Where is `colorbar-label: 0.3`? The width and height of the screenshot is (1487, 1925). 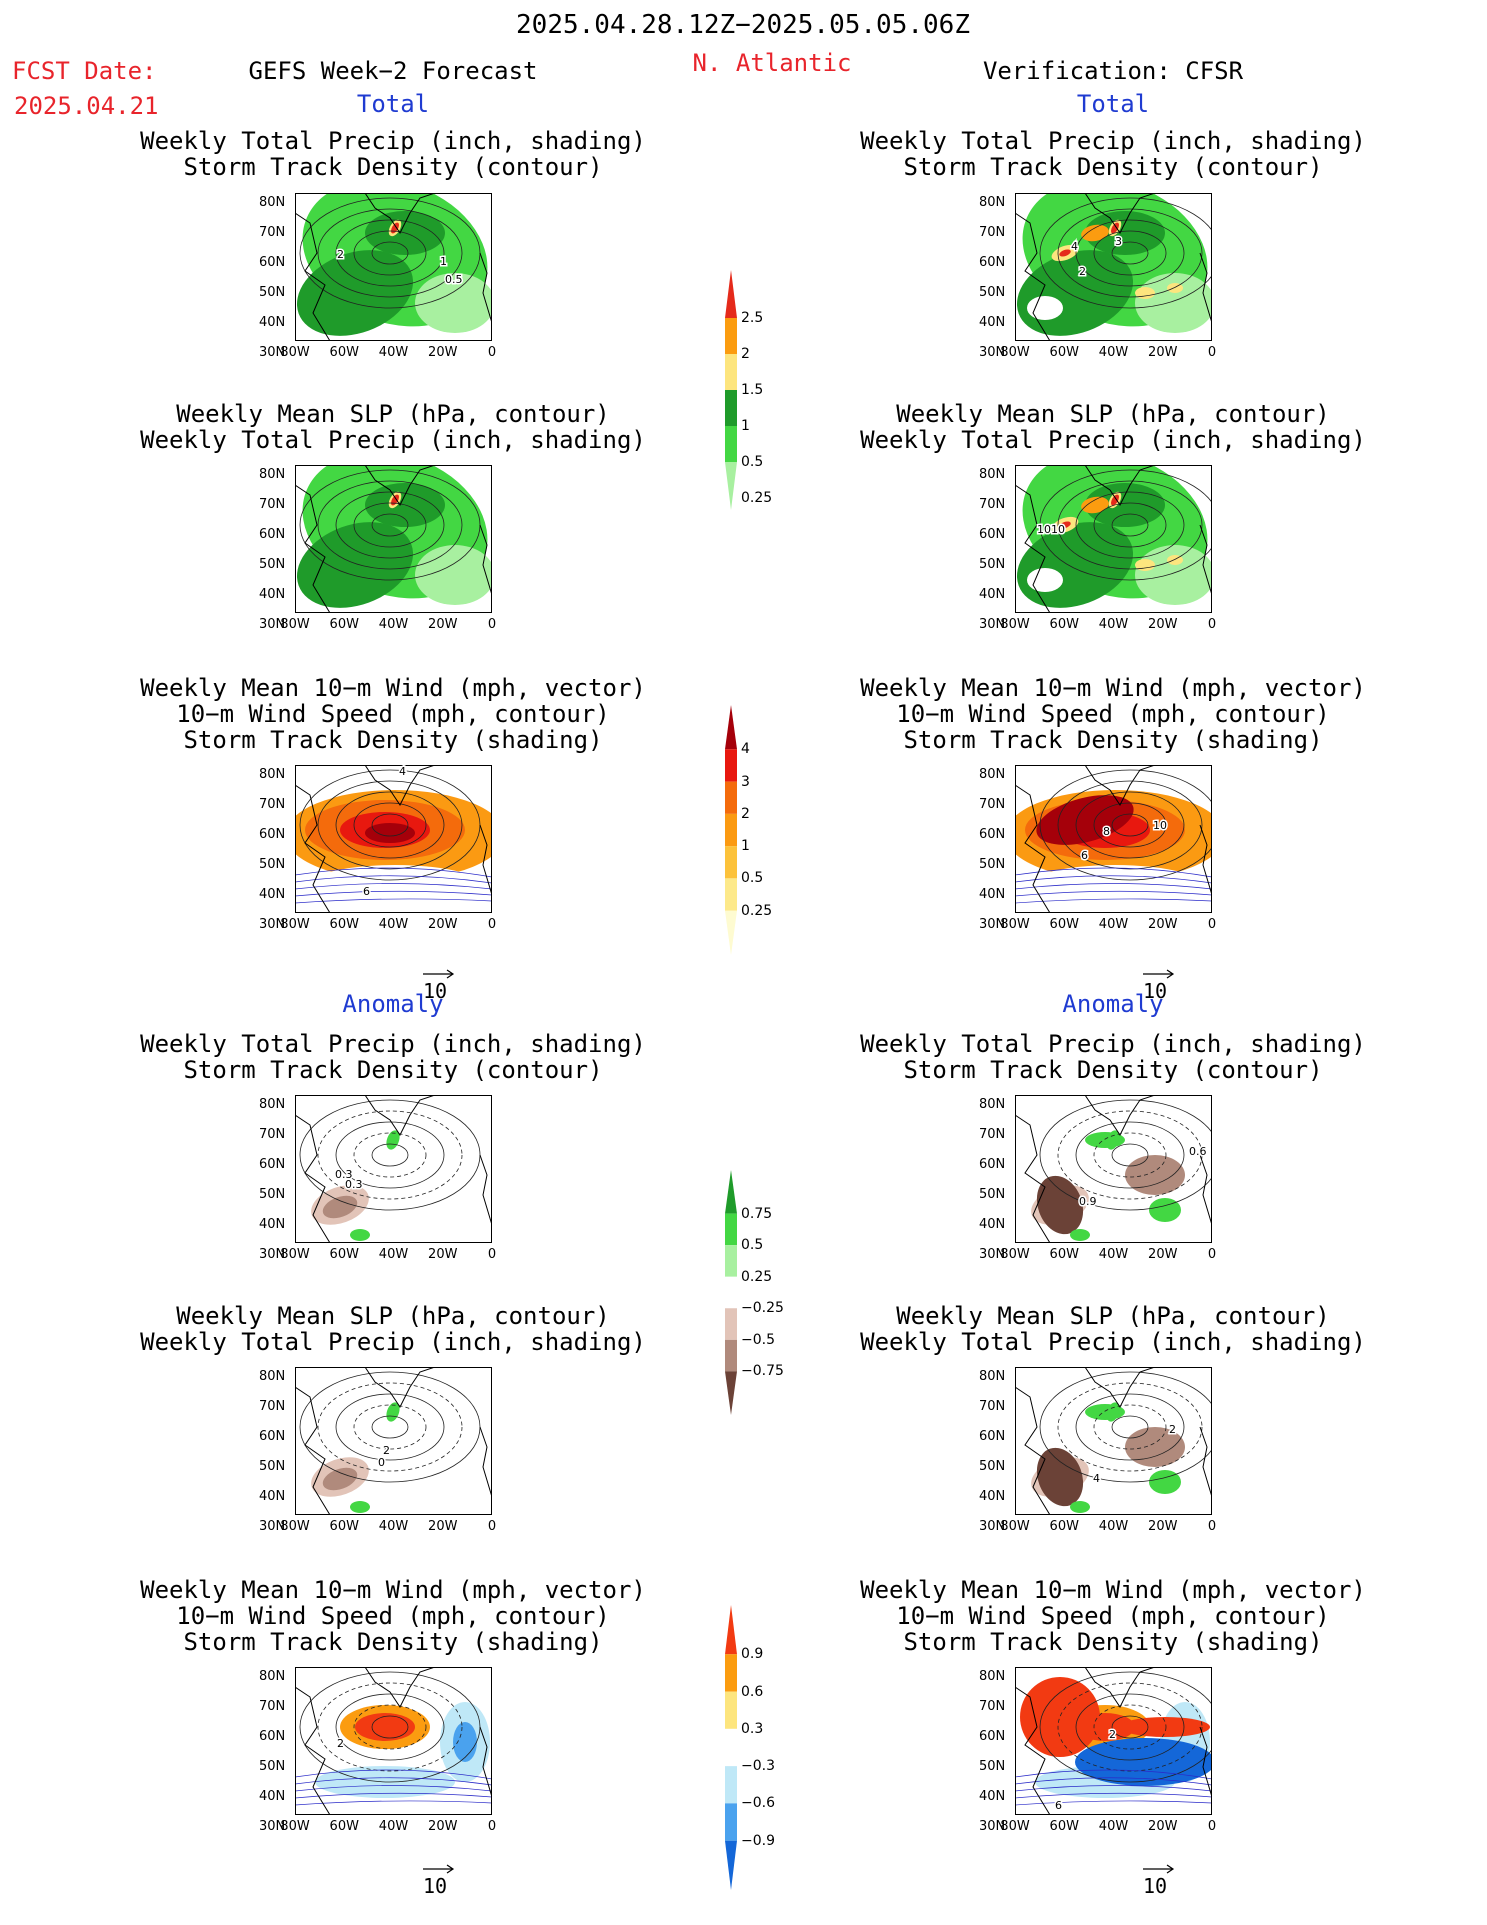 colorbar-label: 0.3 is located at coordinates (752, 1728).